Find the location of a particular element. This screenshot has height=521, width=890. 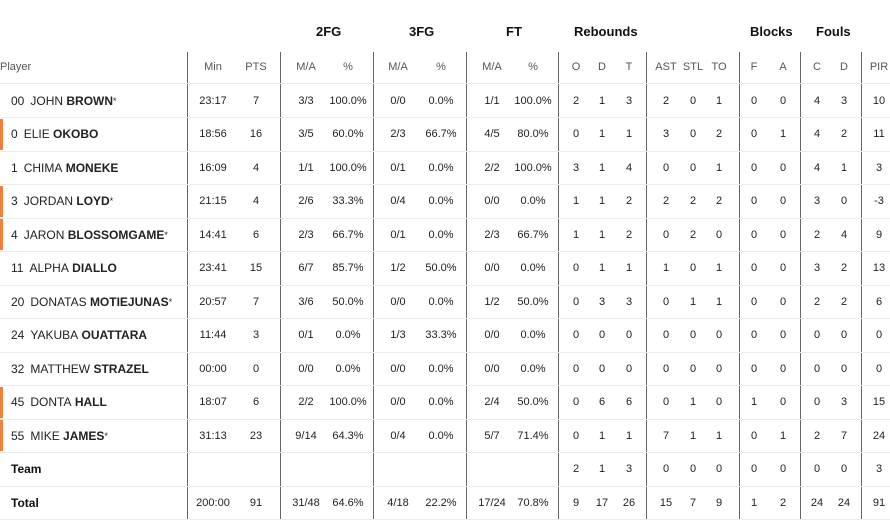

header-player: Player is located at coordinates (16, 67).